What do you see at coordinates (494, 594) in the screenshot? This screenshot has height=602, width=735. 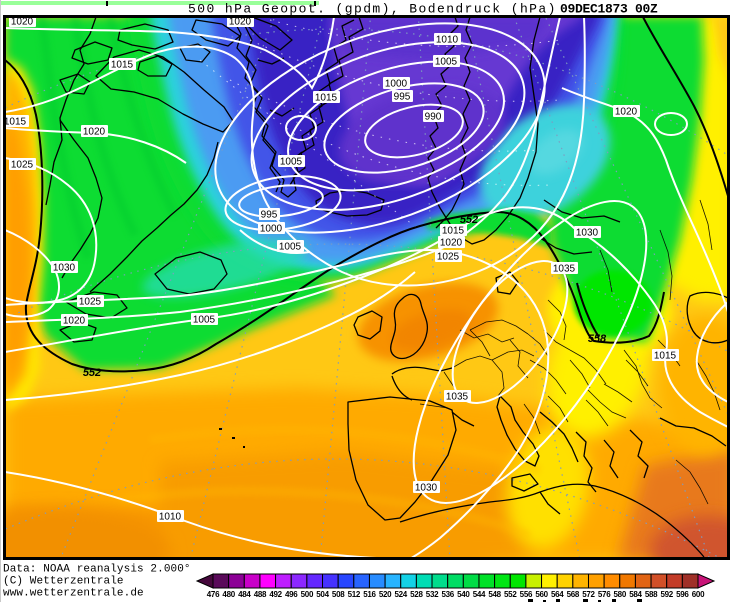 I see `svg-text: 548` at bounding box center [494, 594].